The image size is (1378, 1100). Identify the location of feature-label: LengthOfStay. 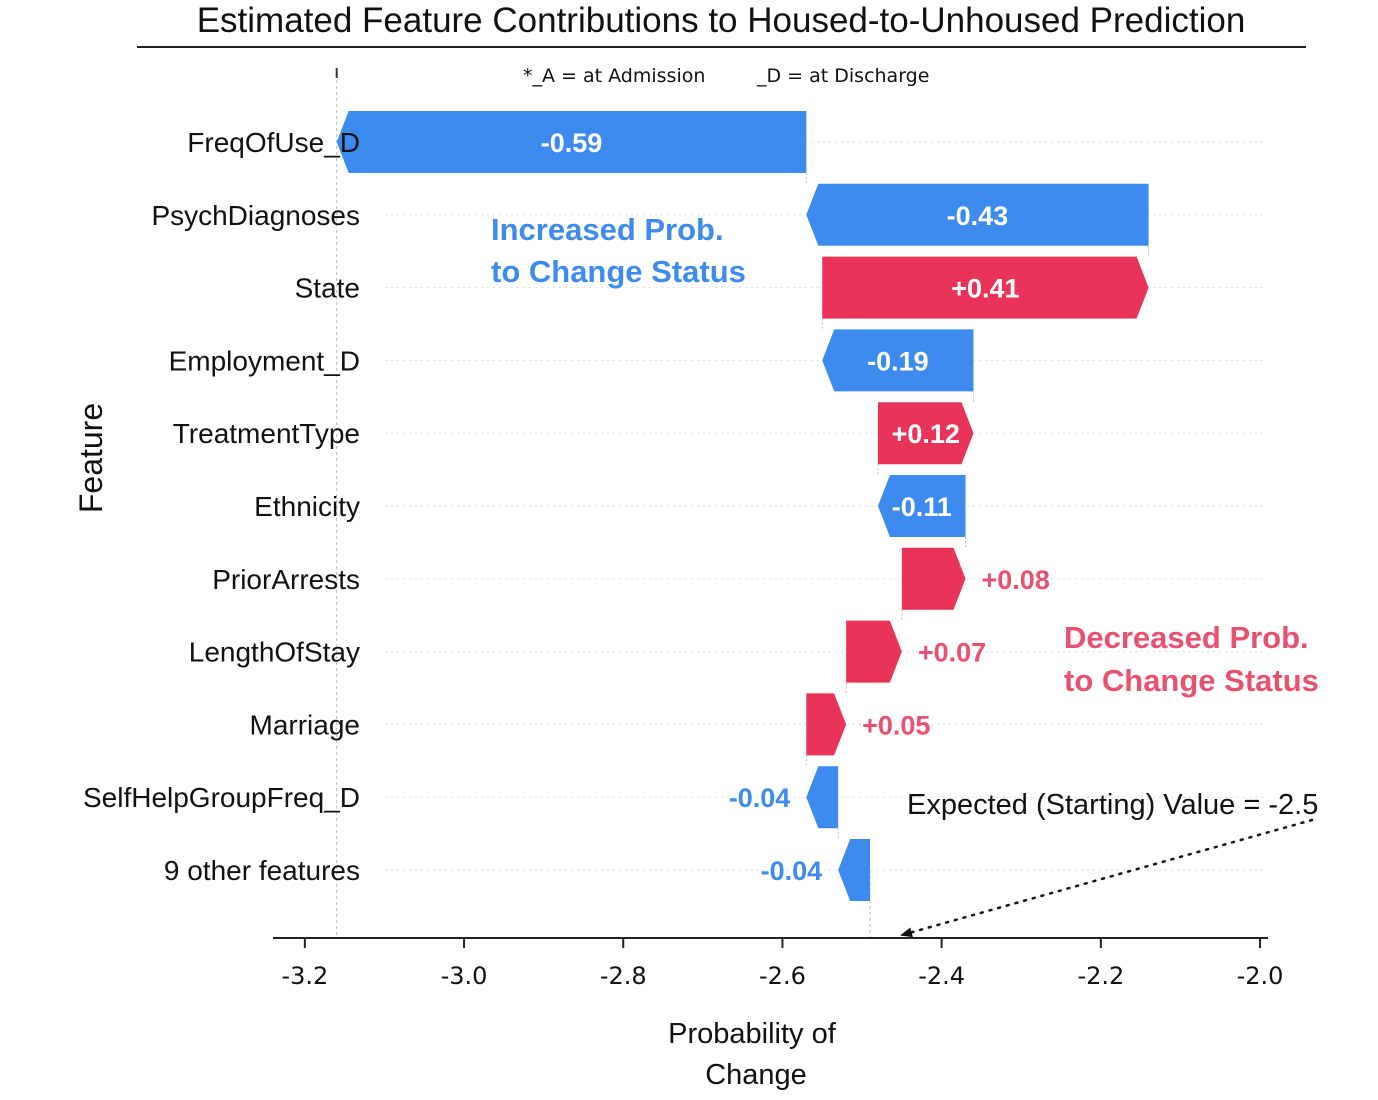
(274, 652).